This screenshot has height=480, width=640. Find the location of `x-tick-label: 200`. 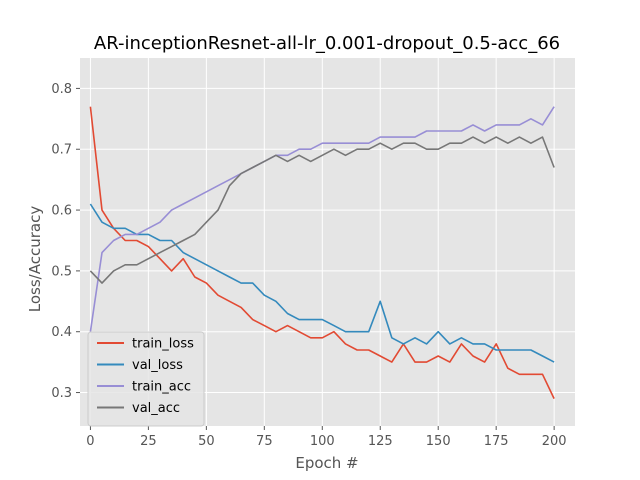

x-tick-label: 200 is located at coordinates (554, 441).